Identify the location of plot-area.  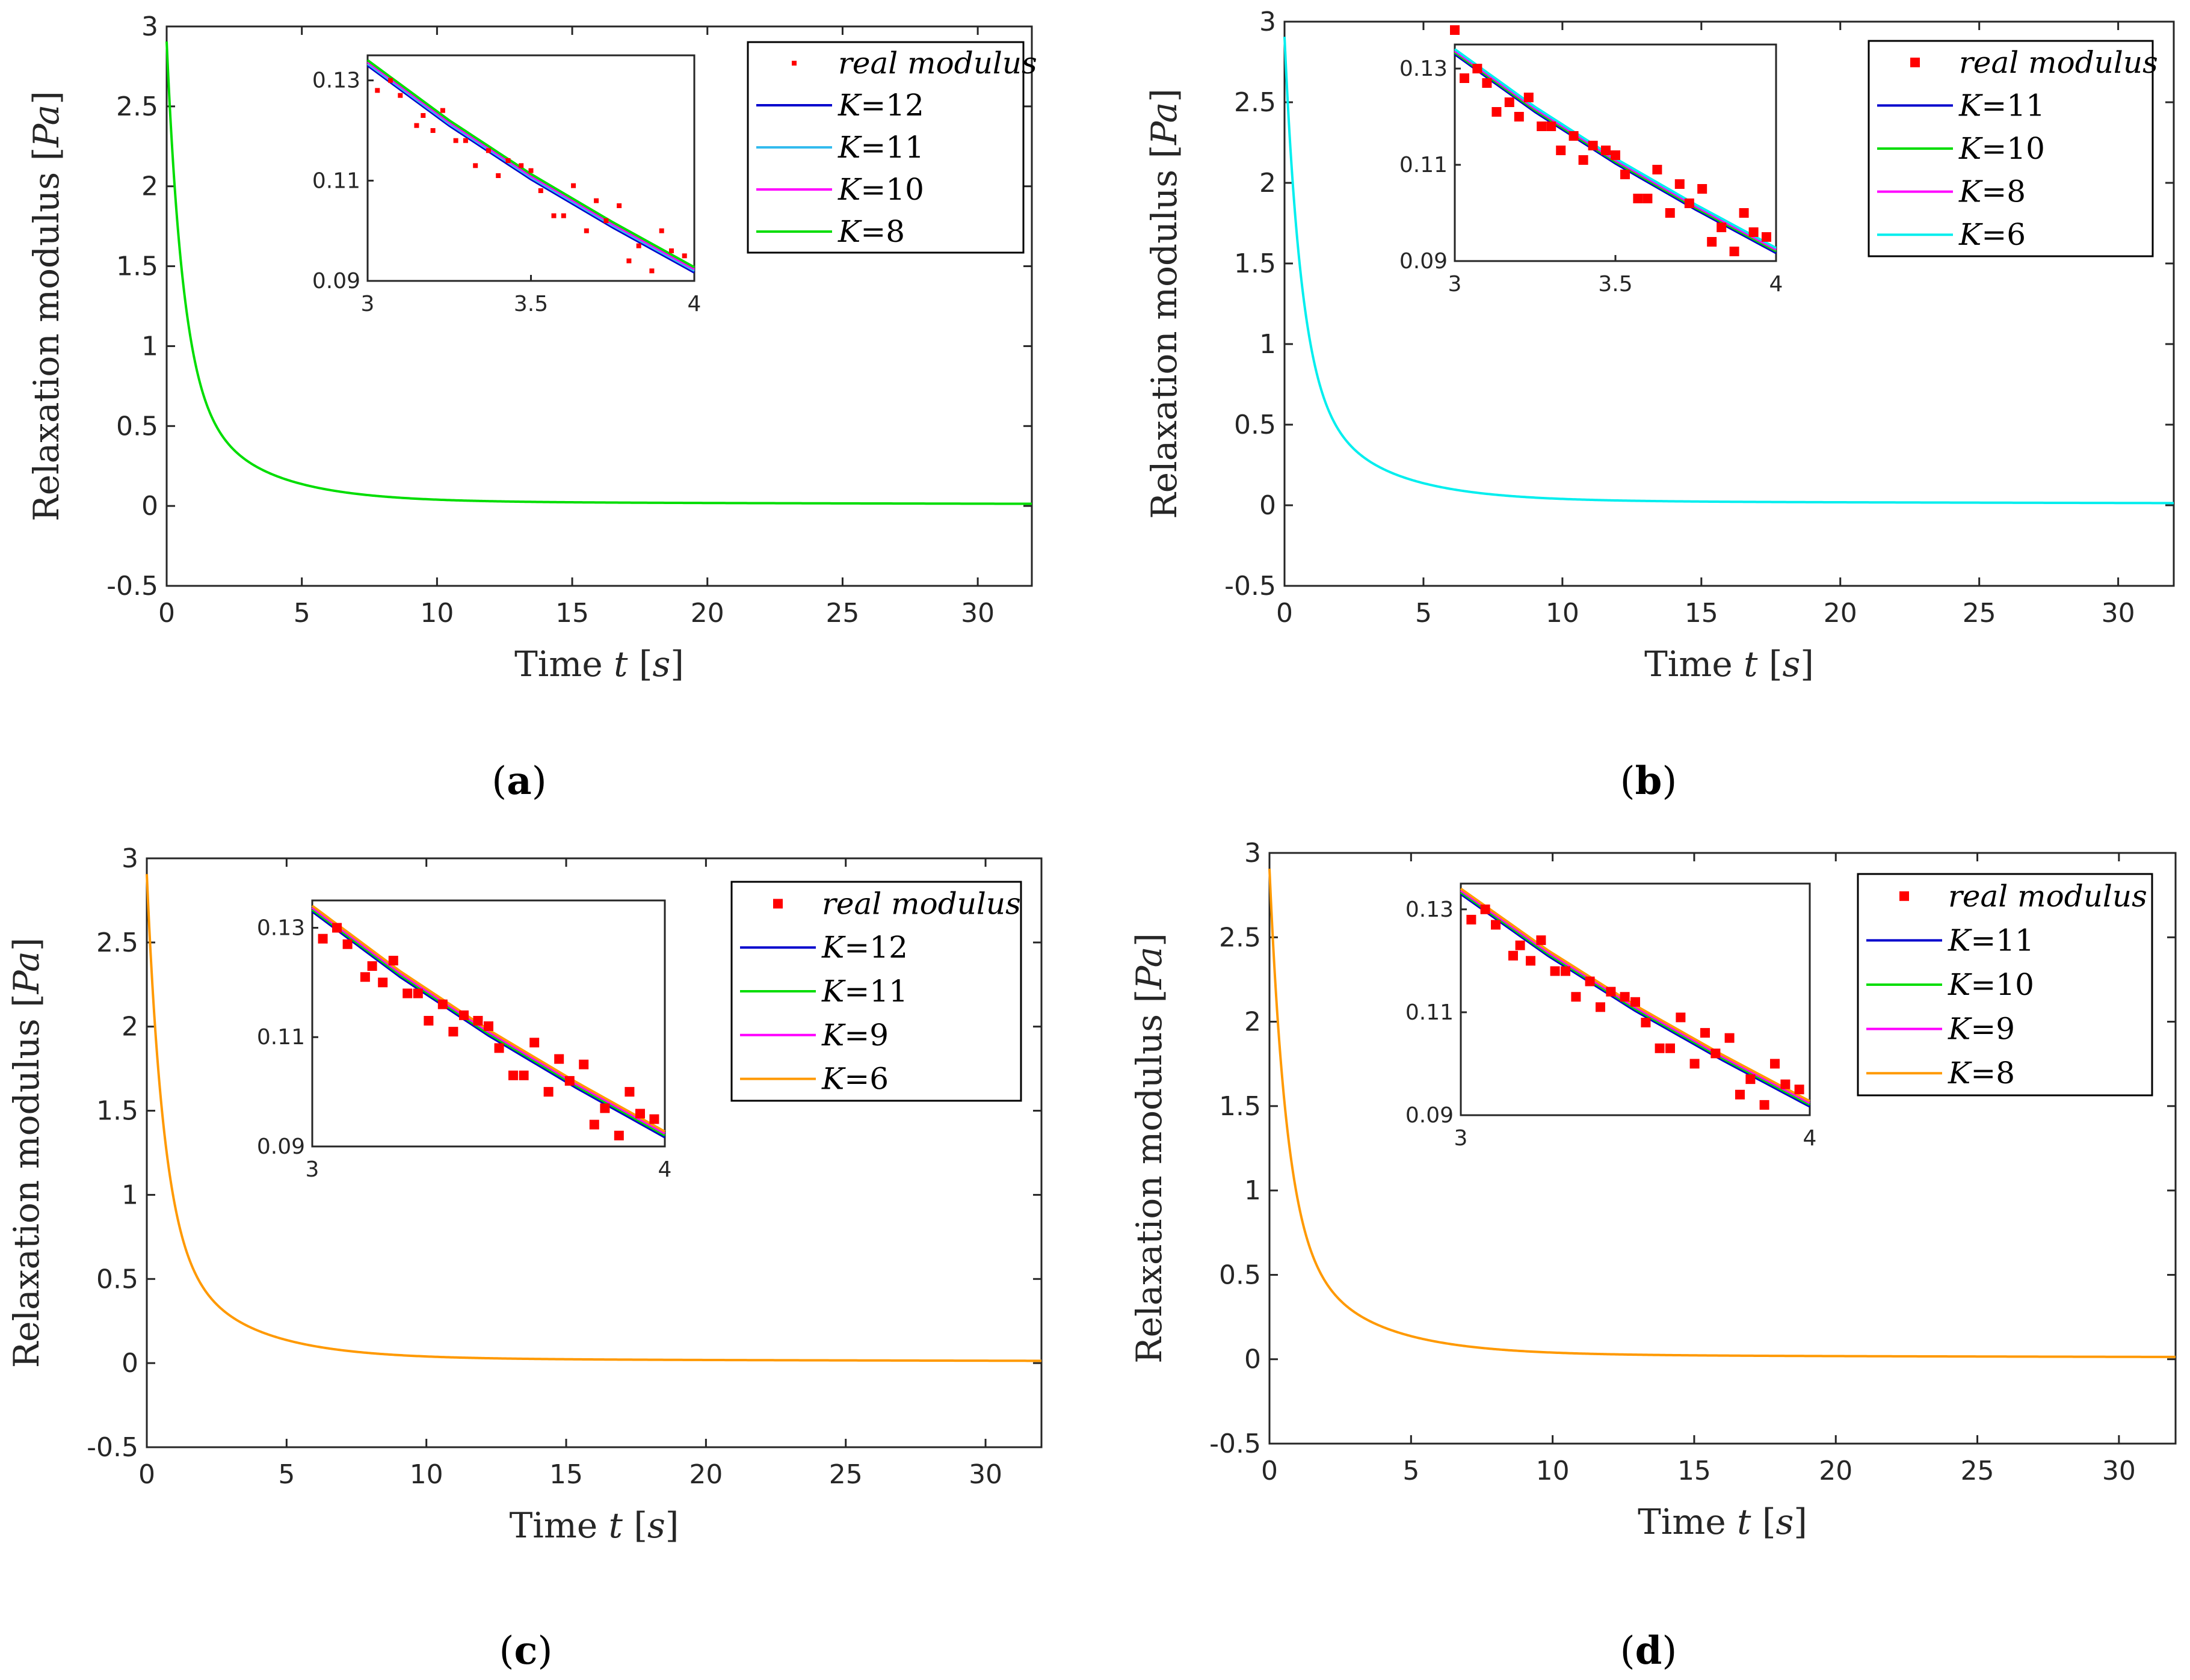
(594, 1152).